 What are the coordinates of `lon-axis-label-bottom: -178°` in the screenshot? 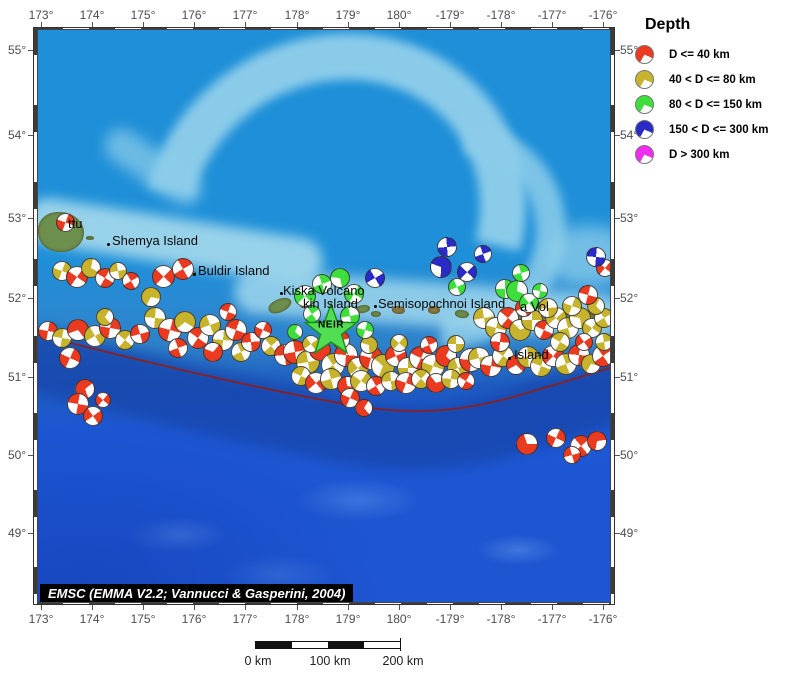 It's located at (501, 619).